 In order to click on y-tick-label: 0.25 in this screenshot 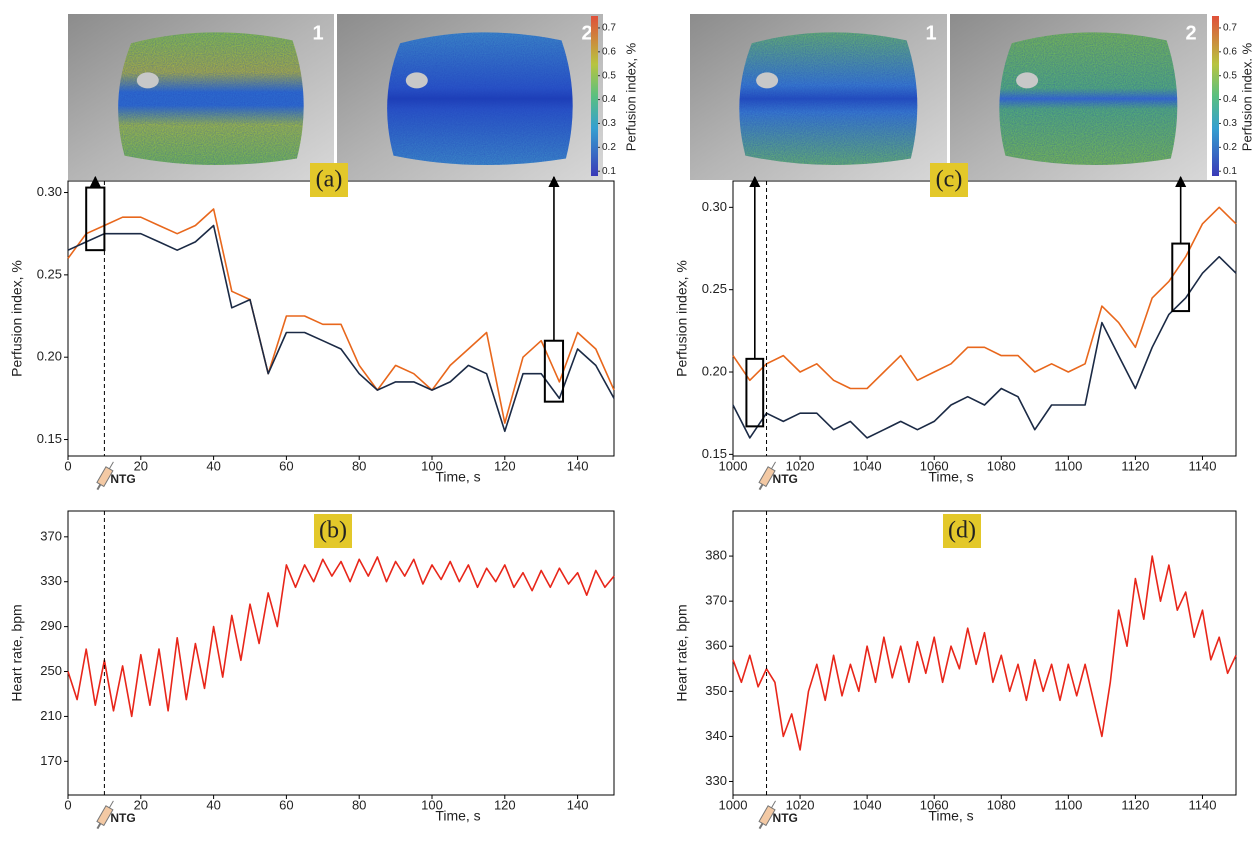, I will do `click(714, 288)`.